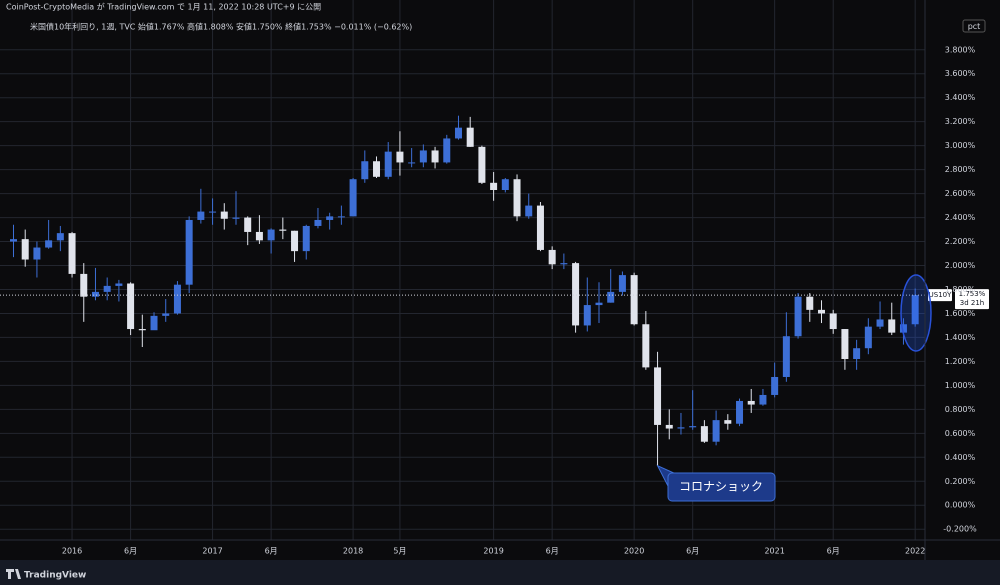 Image resolution: width=1000 pixels, height=585 pixels. I want to click on y-tick-label: 3.800%, so click(960, 49).